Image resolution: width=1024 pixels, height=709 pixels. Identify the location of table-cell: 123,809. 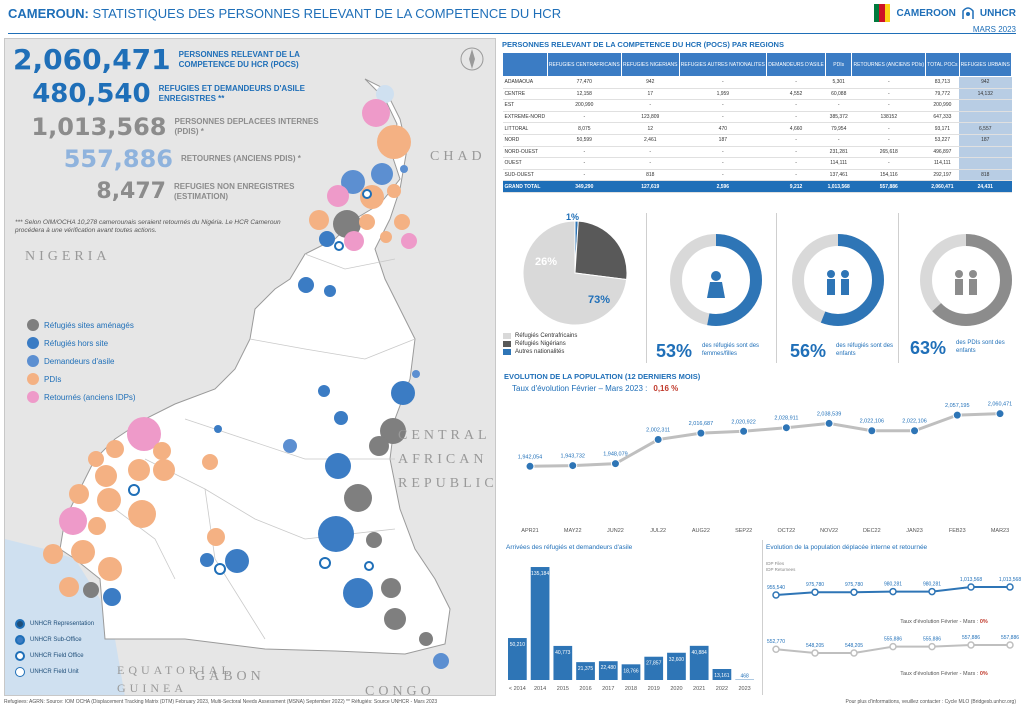
(650, 117).